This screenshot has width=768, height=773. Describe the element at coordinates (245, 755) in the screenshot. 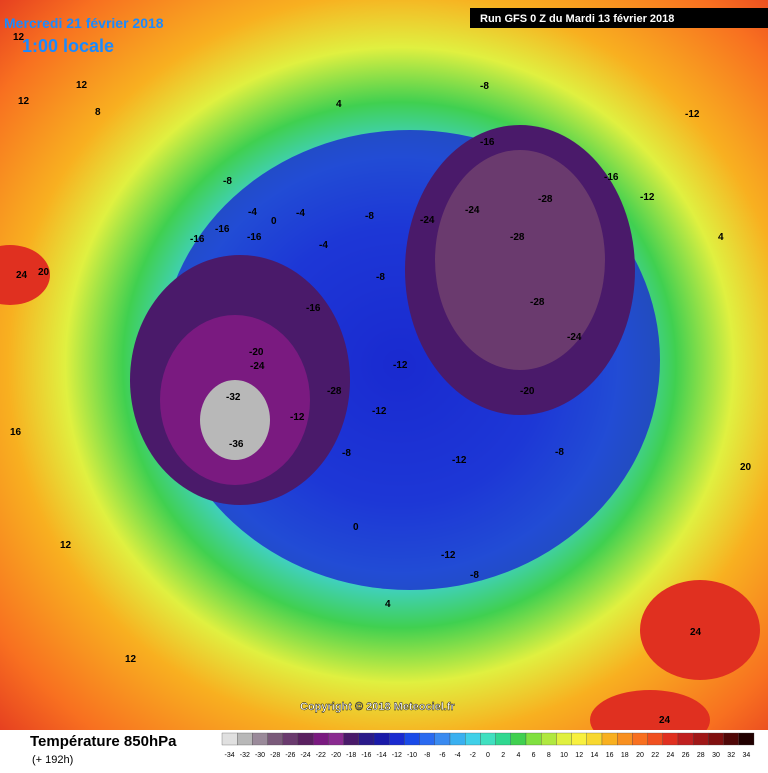

I see `legend-tick: -32` at that location.